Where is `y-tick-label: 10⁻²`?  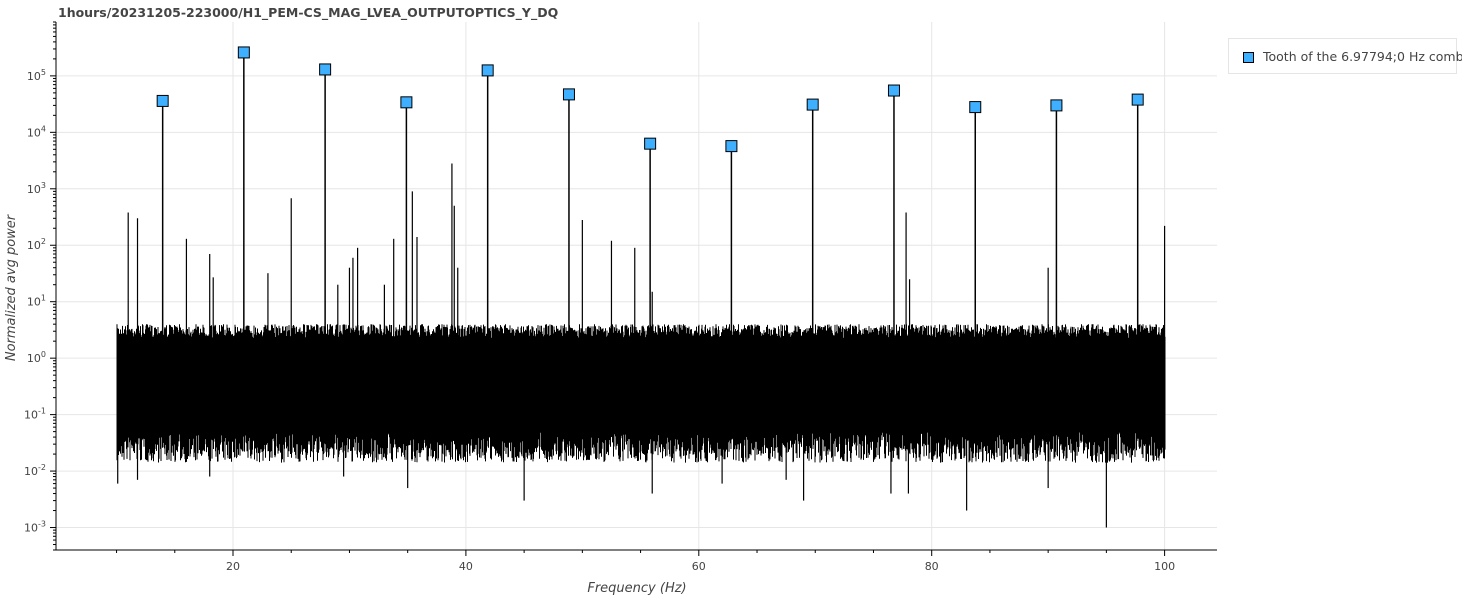 y-tick-label: 10⁻² is located at coordinates (35, 470).